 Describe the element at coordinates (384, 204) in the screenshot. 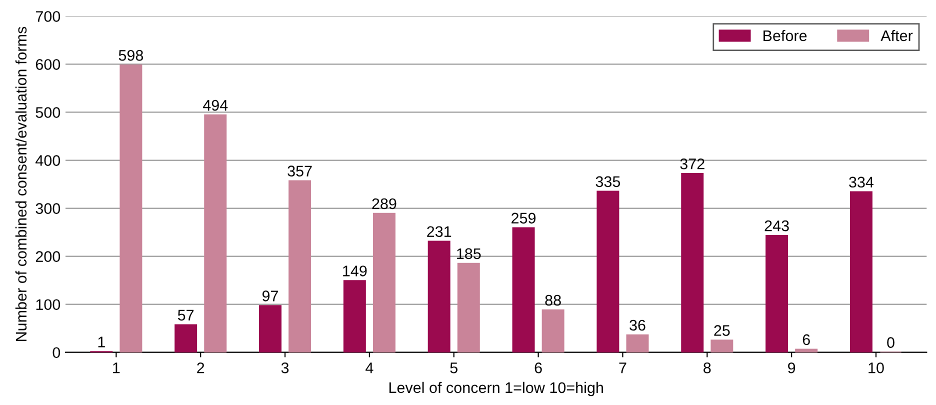

I see `data-label: 289` at that location.